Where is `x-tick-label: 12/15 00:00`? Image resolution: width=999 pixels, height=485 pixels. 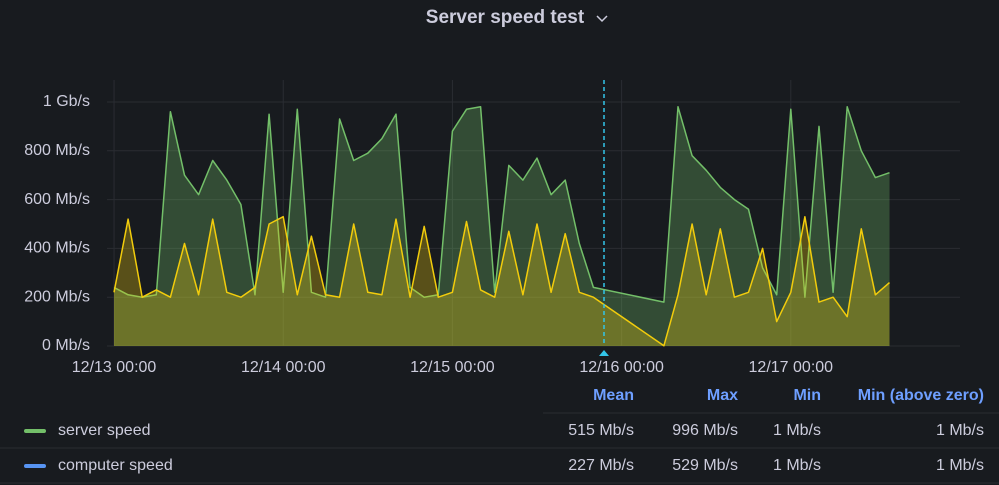
x-tick-label: 12/15 00:00 is located at coordinates (452, 367).